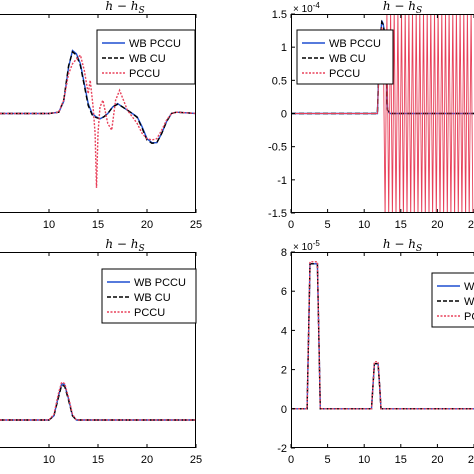 Image resolution: width=474 pixels, height=474 pixels. Describe the element at coordinates (277, 148) in the screenshot. I see `y-tick-label: -0.5` at that location.